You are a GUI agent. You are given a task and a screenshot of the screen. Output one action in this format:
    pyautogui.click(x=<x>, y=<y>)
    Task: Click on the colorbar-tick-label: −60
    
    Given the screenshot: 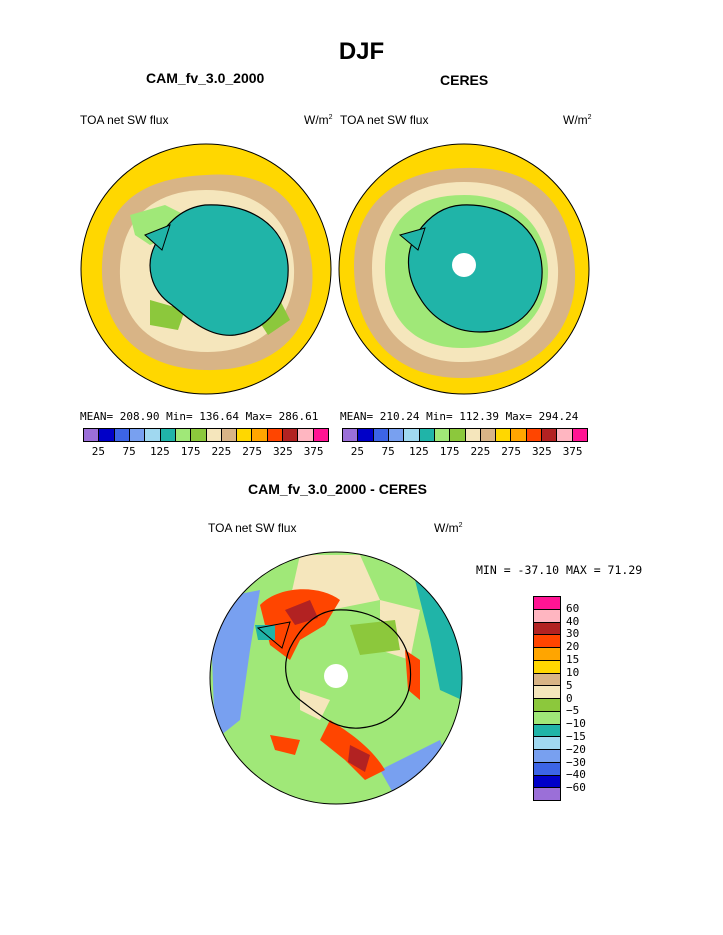 What is the action you would take?
    pyautogui.click(x=576, y=788)
    